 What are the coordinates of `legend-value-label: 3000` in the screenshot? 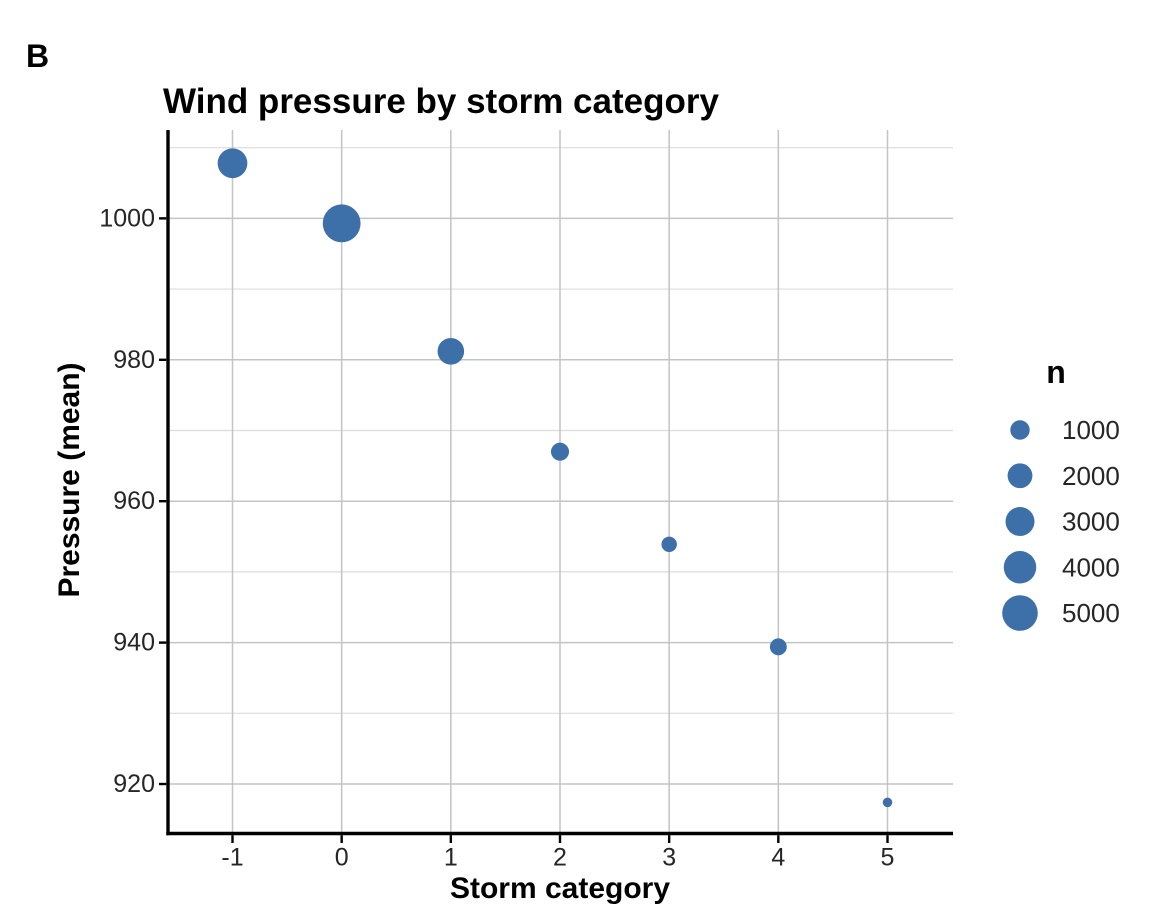 It's located at (1091, 522).